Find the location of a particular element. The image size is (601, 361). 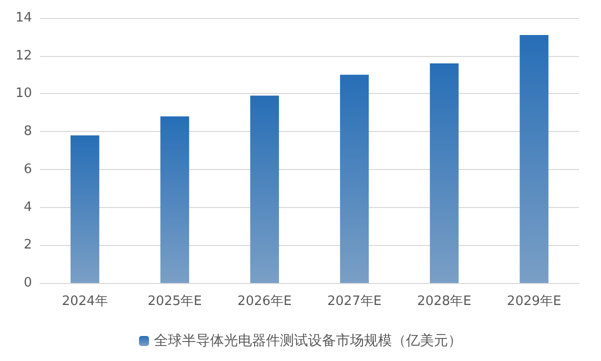

y-tick-label: 4 is located at coordinates (28, 207).